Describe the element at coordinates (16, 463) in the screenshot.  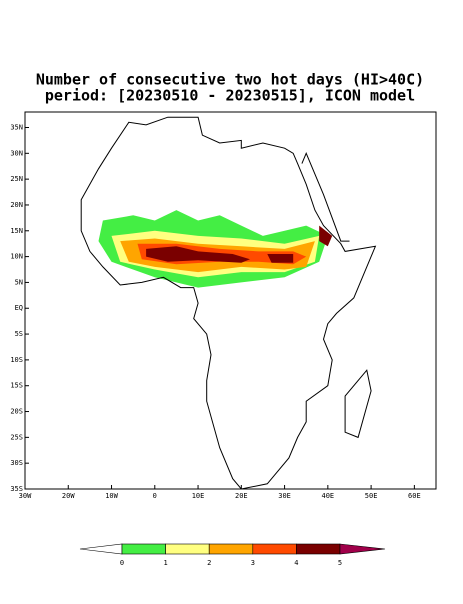
I see `y-tick-label: 30S` at that location.